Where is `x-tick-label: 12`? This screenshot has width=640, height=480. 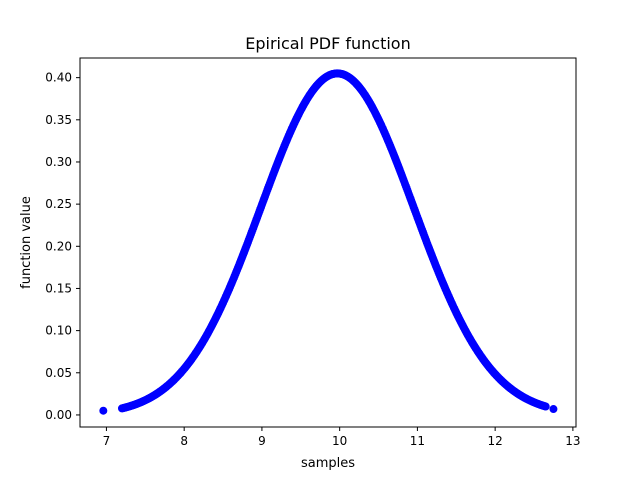 x-tick-label: 12 is located at coordinates (495, 441).